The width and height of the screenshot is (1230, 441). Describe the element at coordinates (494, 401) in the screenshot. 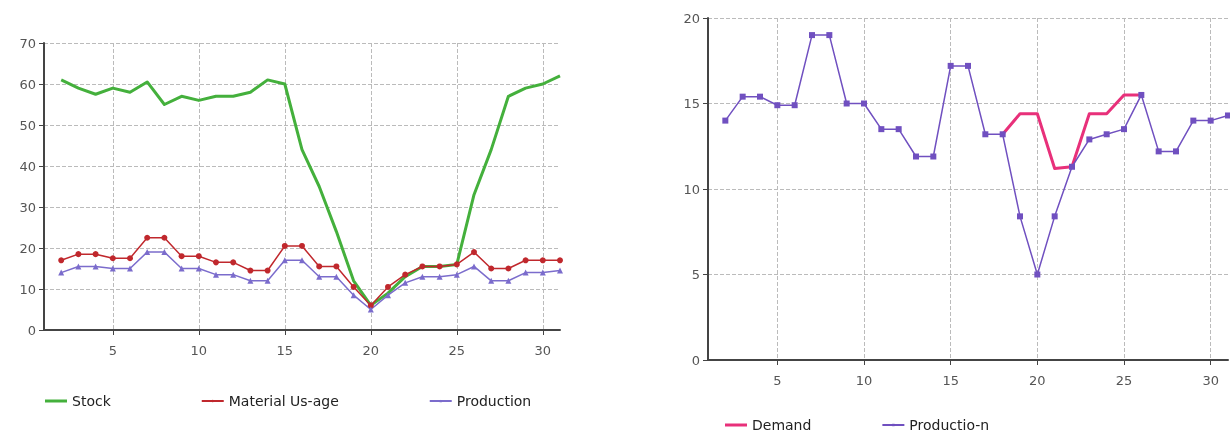

I see `legend-label: Production` at that location.